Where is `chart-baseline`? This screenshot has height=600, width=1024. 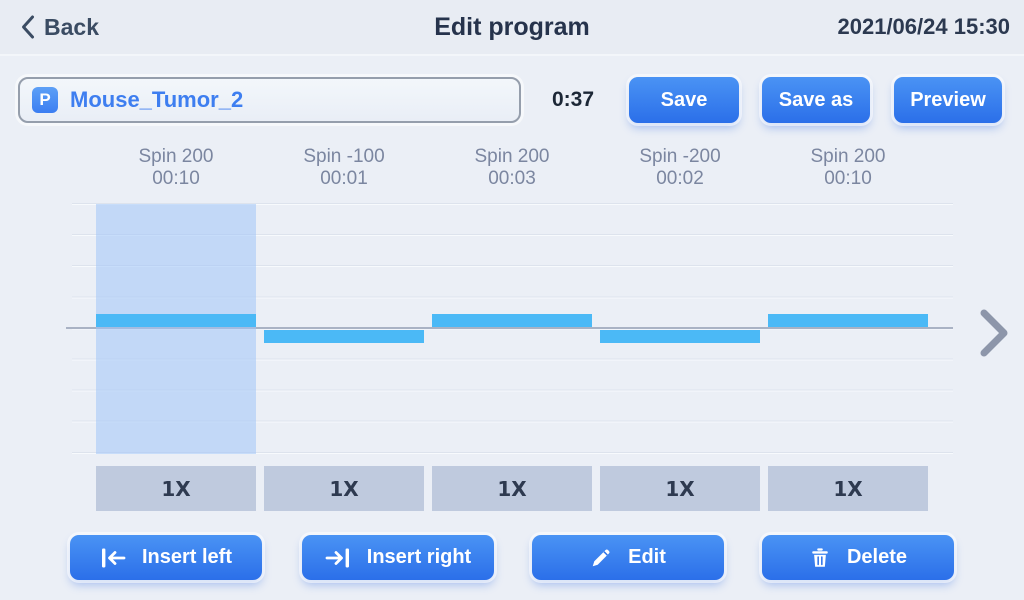 chart-baseline is located at coordinates (509, 328).